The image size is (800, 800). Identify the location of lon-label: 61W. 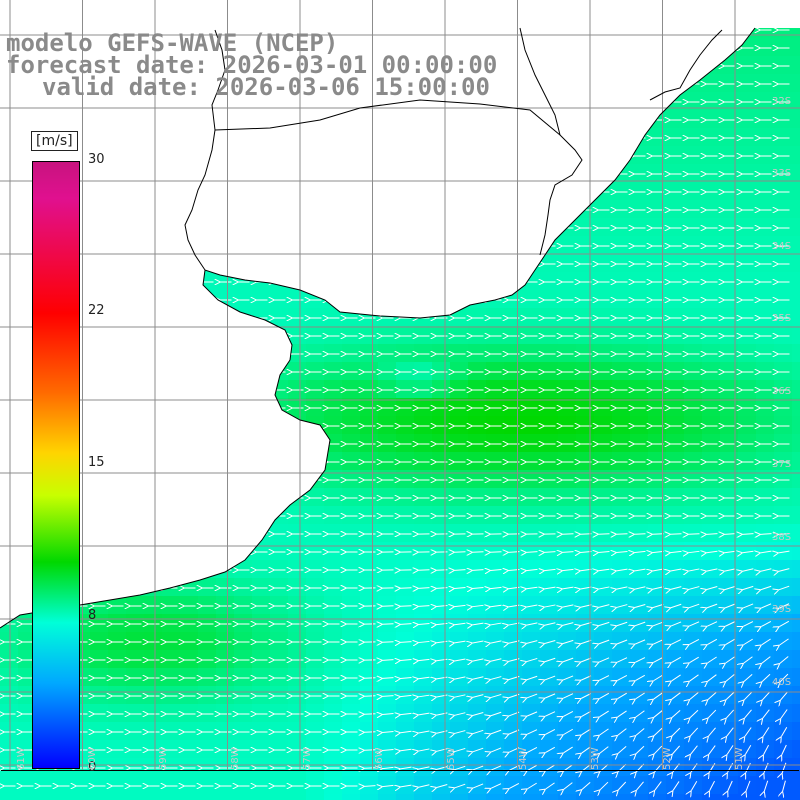
(21, 758).